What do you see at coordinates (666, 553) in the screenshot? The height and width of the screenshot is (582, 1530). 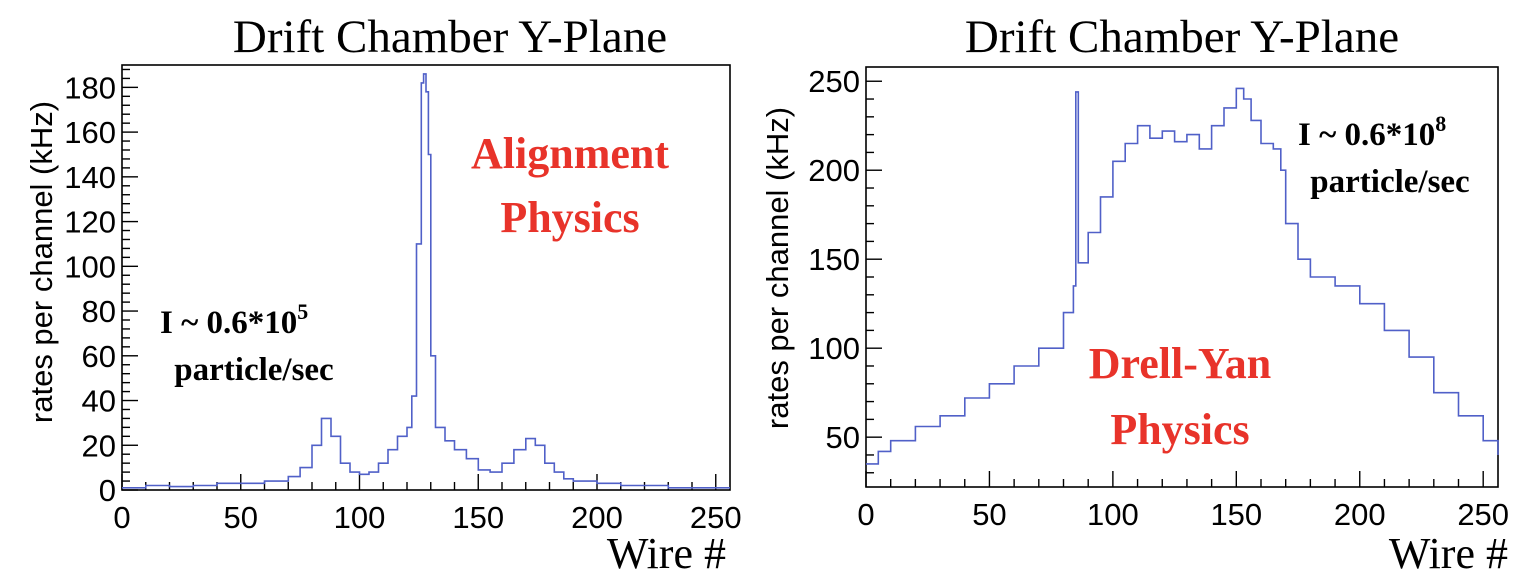 I see `left-x-axis-label: Wire #` at bounding box center [666, 553].